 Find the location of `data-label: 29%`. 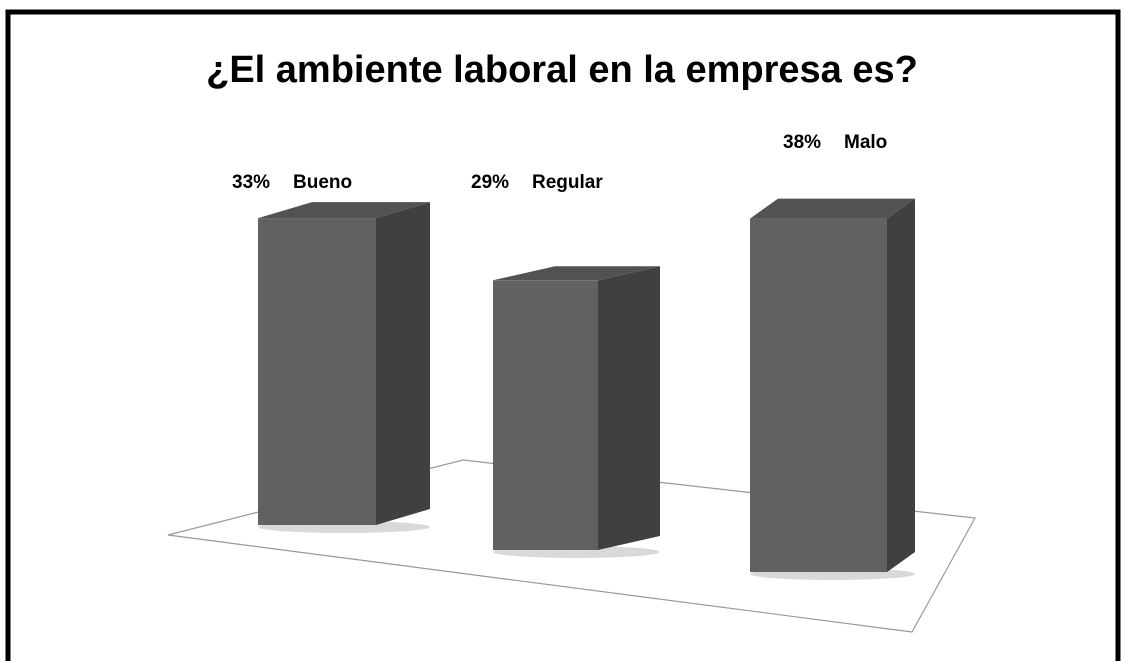

data-label: 29% is located at coordinates (490, 182).